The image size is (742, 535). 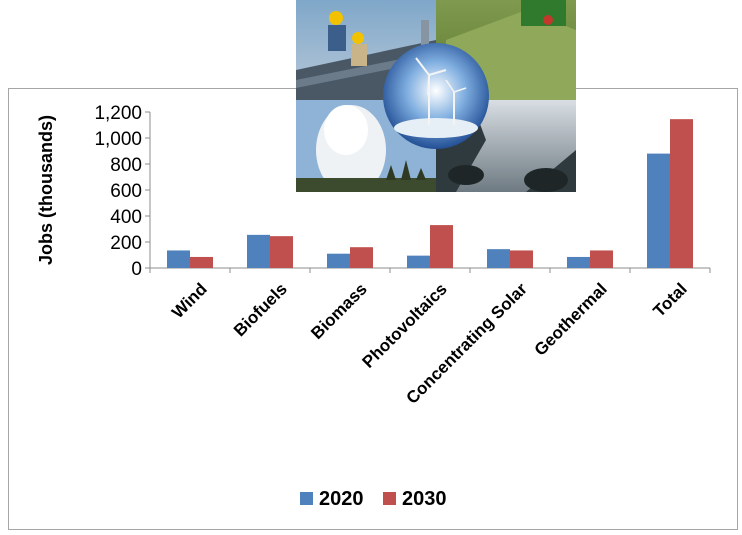 I want to click on x-category-label: Biofuels, so click(x=260, y=309).